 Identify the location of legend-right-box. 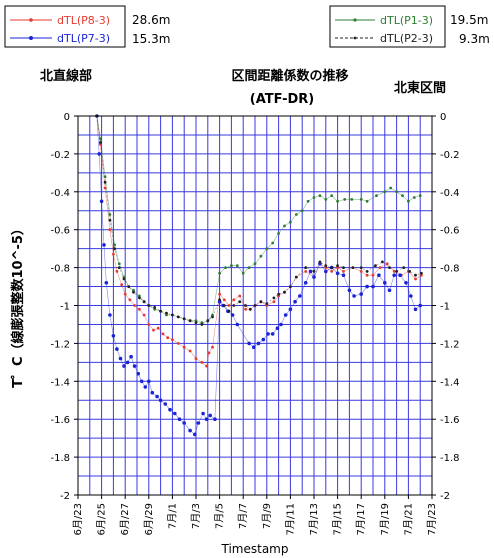
(387, 26).